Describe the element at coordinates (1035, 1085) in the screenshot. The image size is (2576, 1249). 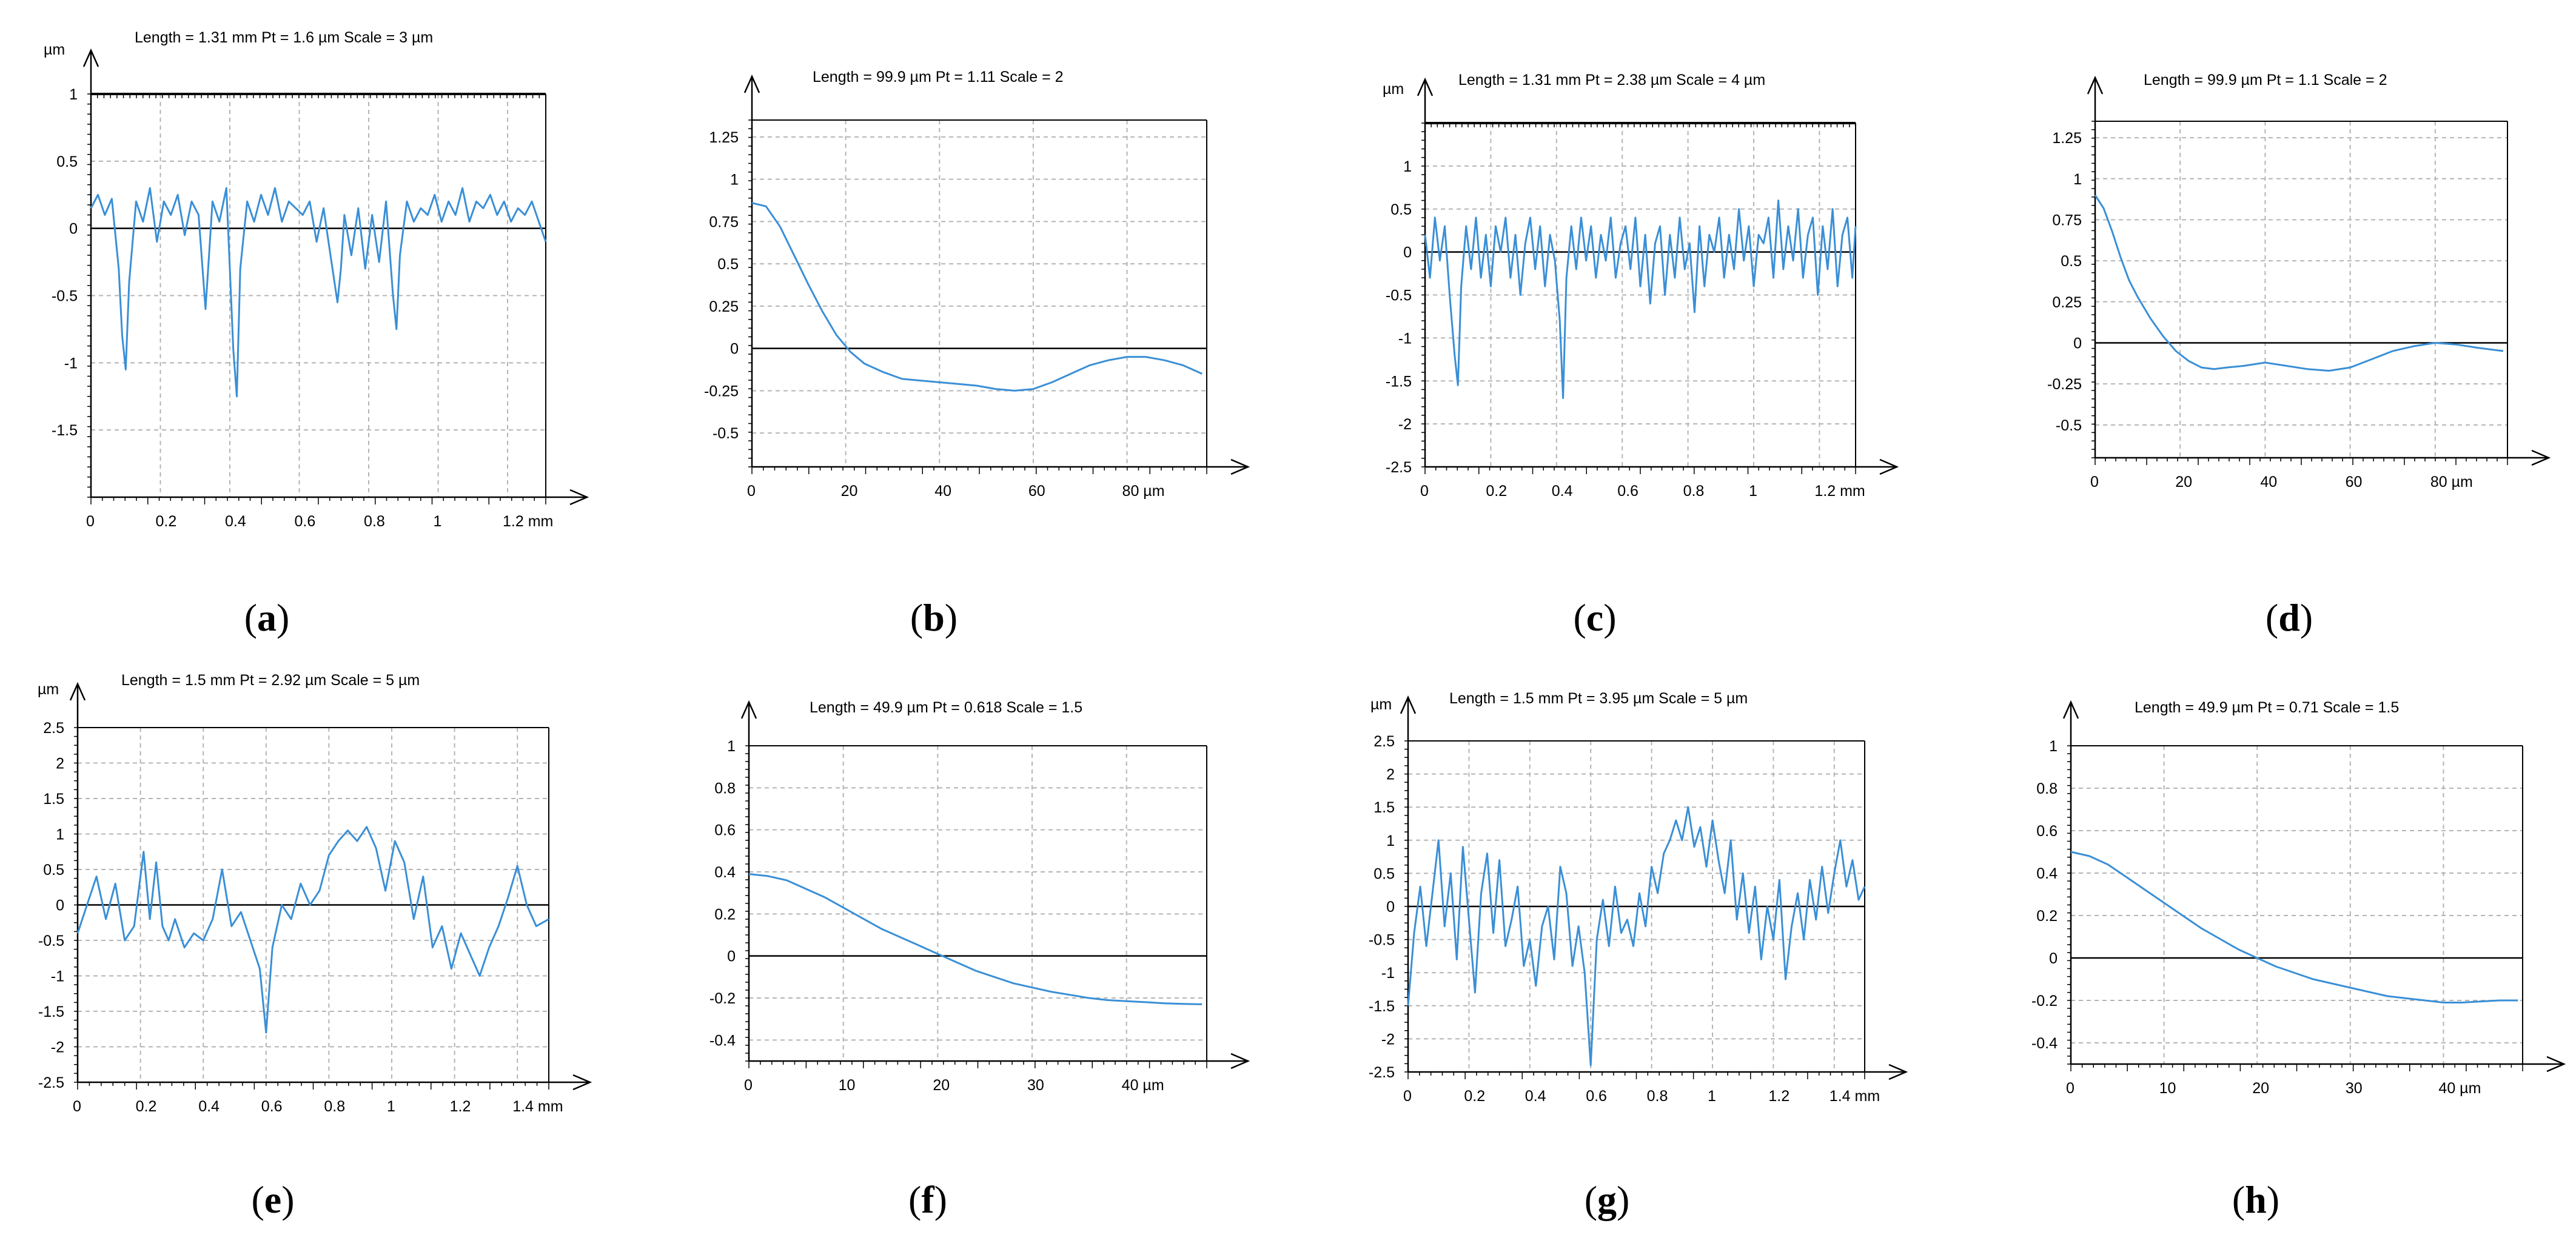
I see `x-tick-label: 30` at that location.